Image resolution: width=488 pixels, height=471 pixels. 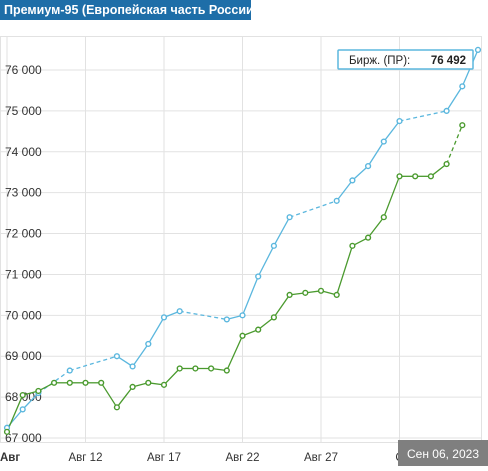 I want to click on date-badge: Сен 06, 2023, so click(x=443, y=453).